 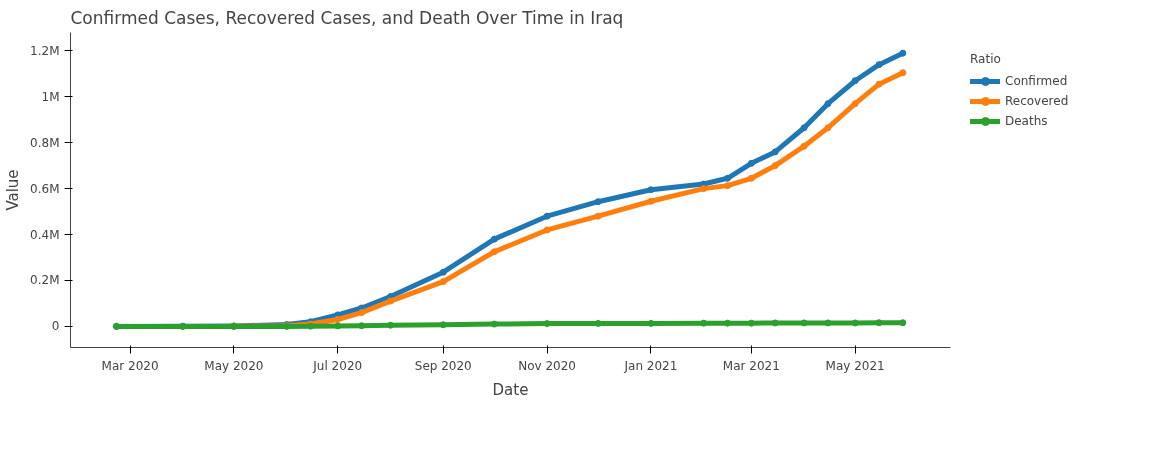 What do you see at coordinates (45, 142) in the screenshot?
I see `y-tick-label: 0.8M` at bounding box center [45, 142].